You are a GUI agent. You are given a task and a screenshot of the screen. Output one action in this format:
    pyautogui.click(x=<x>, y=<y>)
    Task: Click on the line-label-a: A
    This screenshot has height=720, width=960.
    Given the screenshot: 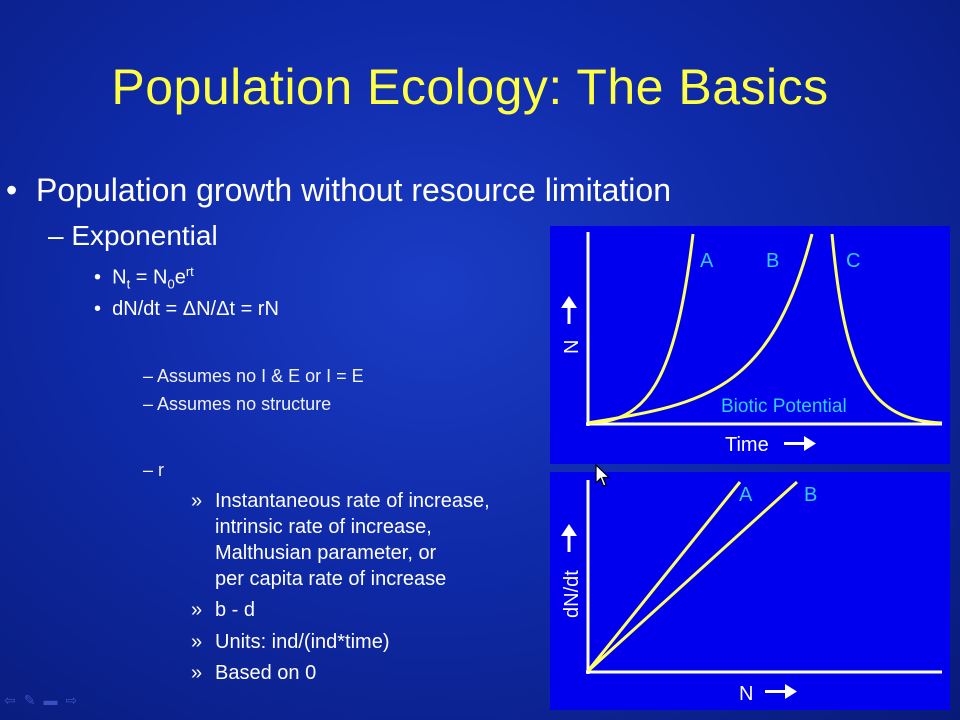 What is the action you would take?
    pyautogui.click(x=746, y=495)
    